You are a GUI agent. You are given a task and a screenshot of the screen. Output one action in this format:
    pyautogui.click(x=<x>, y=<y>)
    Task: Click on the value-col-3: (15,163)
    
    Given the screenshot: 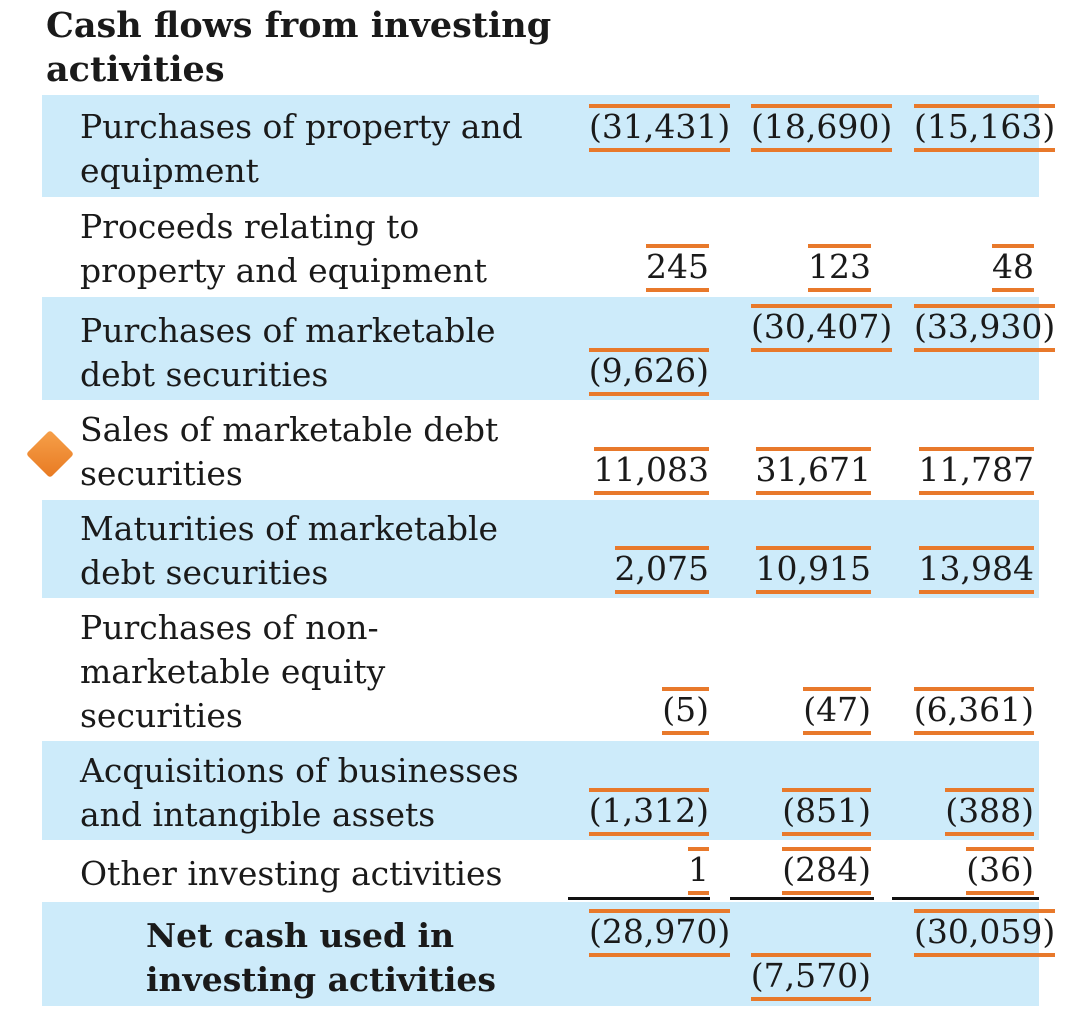 What is the action you would take?
    pyautogui.click(x=985, y=128)
    